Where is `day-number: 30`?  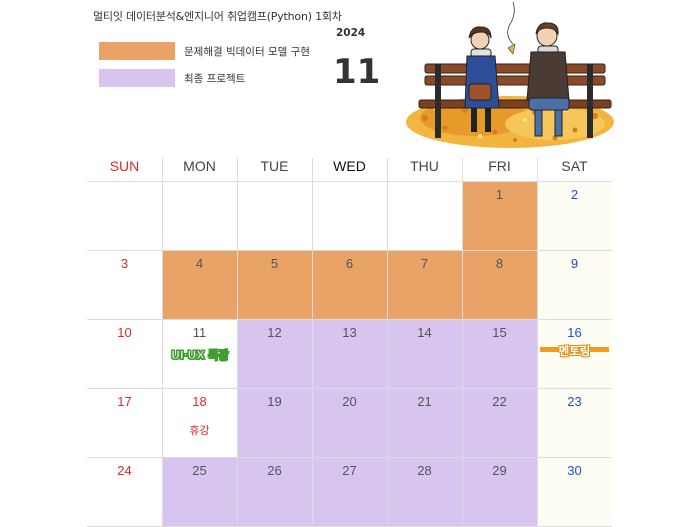 day-number: 30 is located at coordinates (574, 470).